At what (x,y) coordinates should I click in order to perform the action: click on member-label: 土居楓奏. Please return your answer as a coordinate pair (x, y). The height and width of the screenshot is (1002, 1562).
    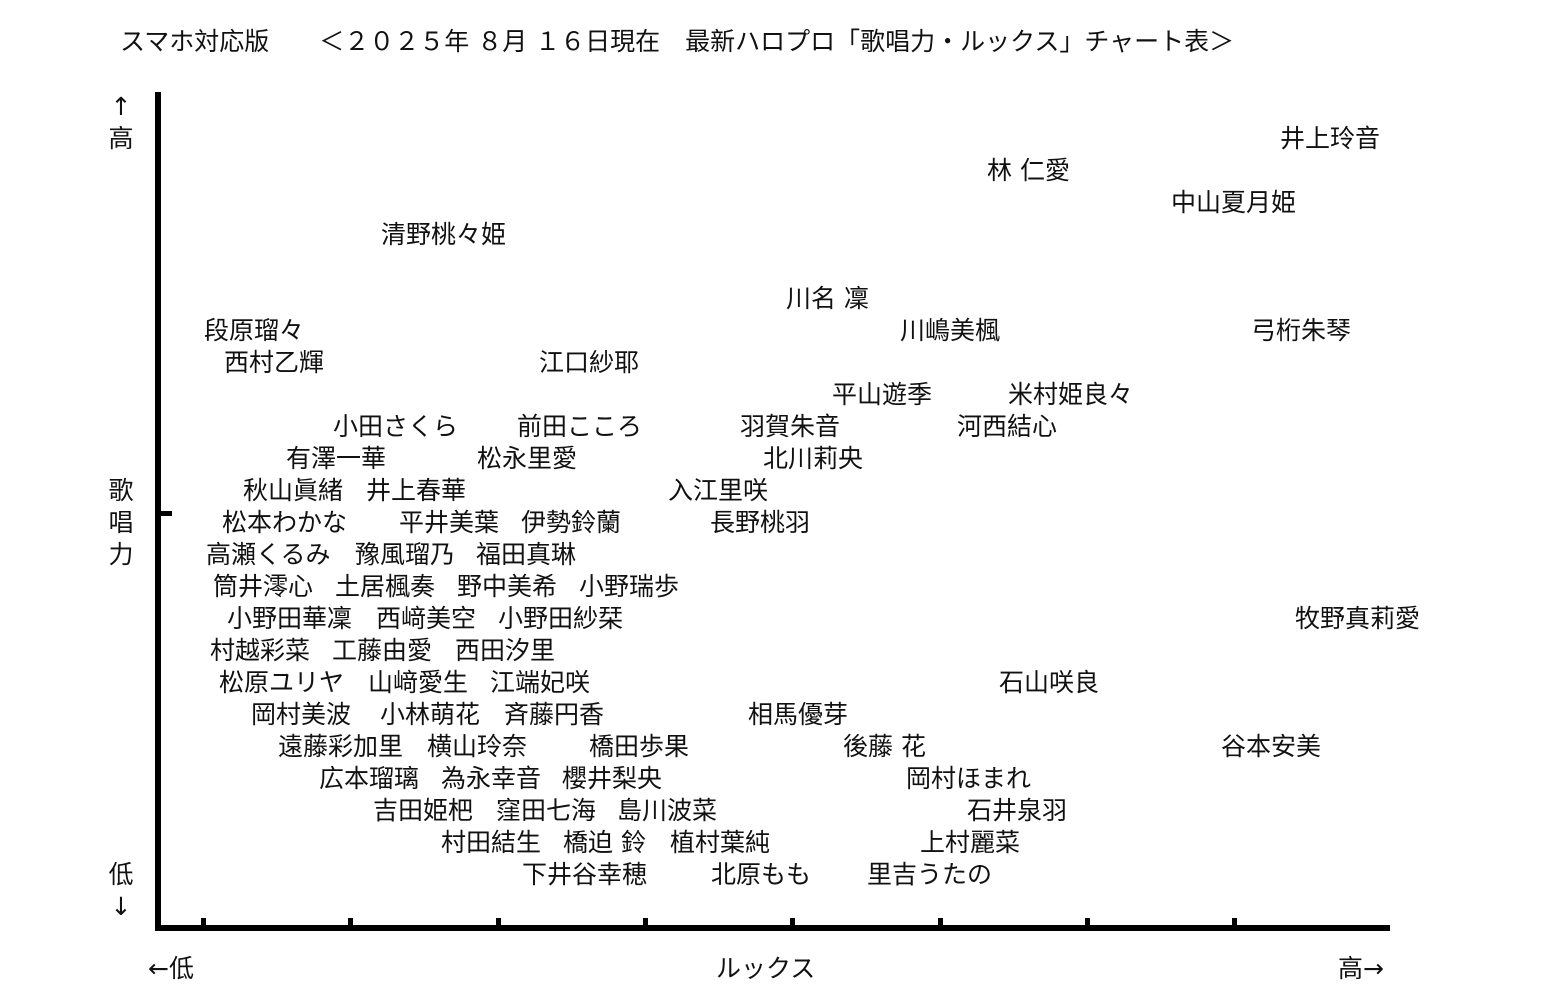
    Looking at the image, I should click on (385, 586).